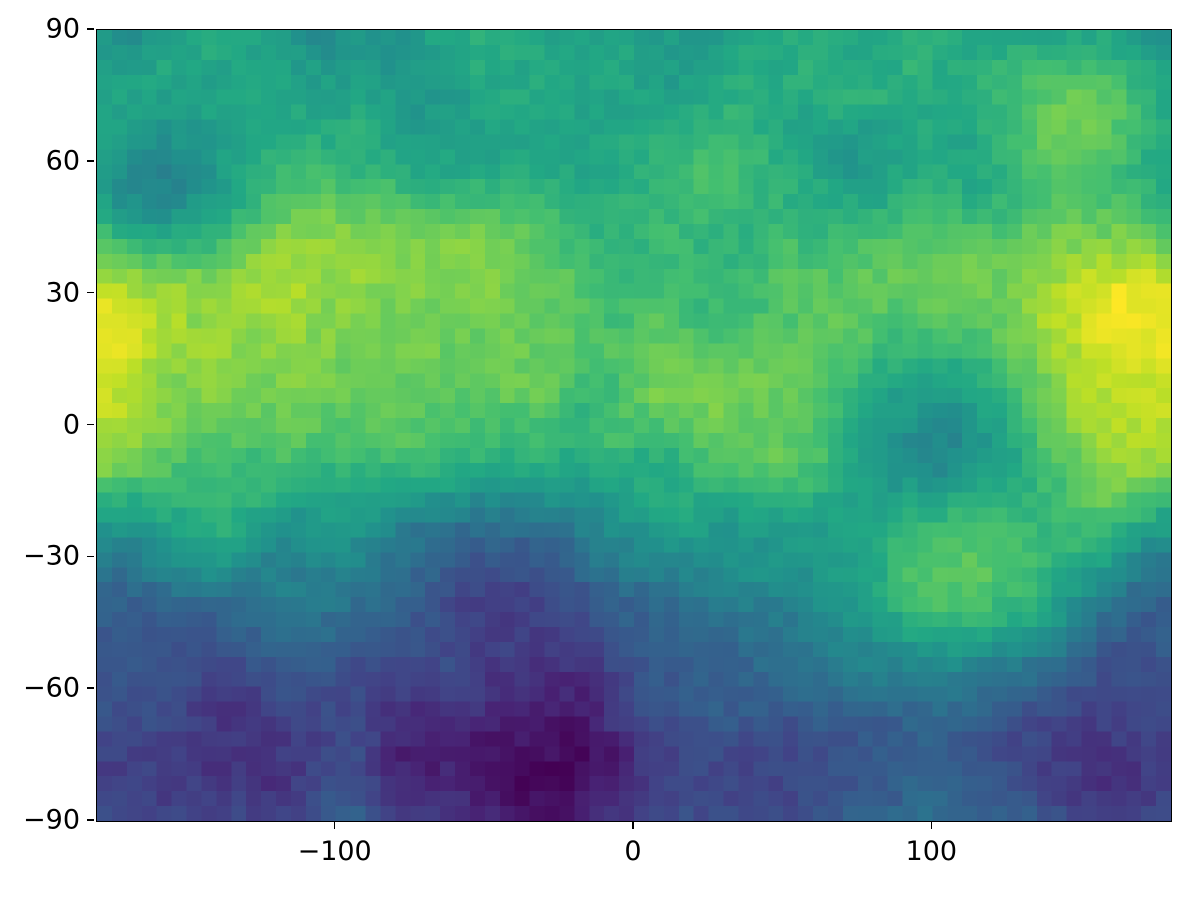  I want to click on y-tick-label: 30, so click(62, 293).